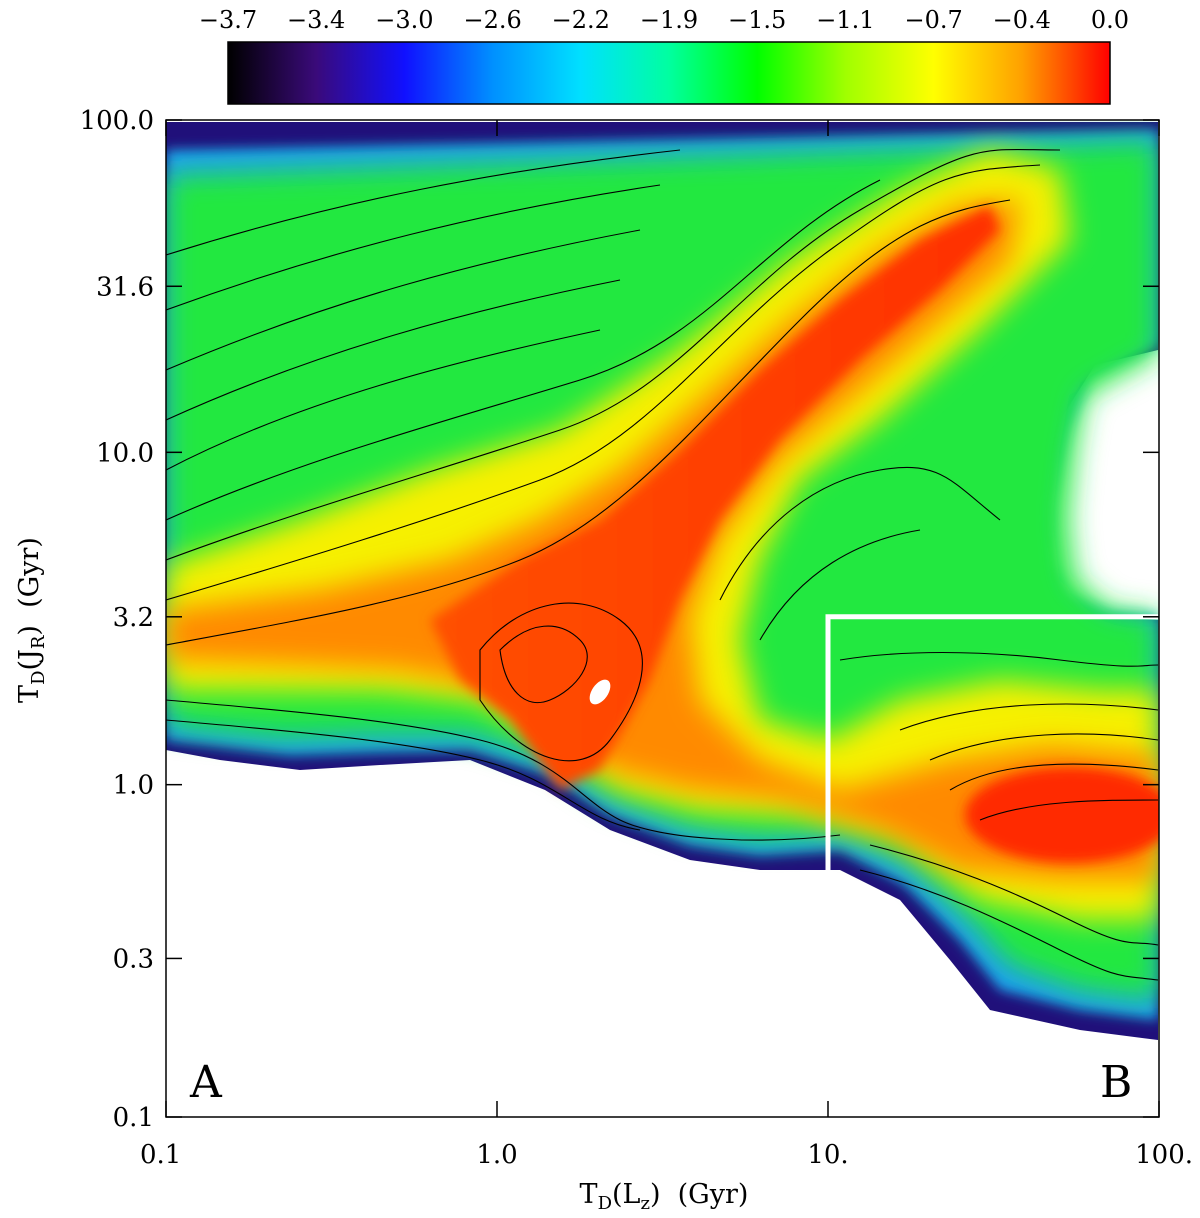 This screenshot has width=1200, height=1218. Describe the element at coordinates (492, 20) in the screenshot. I see `colorbar-tick-label: −2.6` at that location.